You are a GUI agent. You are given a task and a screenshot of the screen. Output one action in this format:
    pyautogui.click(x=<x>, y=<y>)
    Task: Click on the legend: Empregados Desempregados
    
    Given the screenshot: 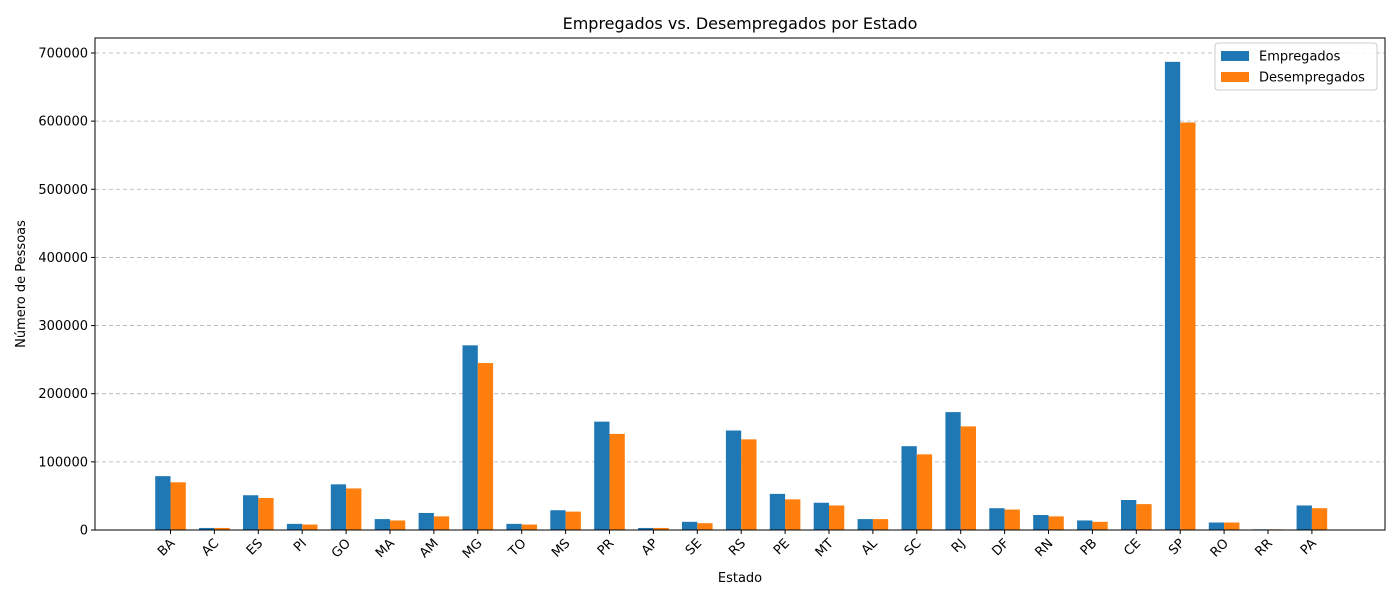 What is the action you would take?
    pyautogui.click(x=1296, y=66)
    